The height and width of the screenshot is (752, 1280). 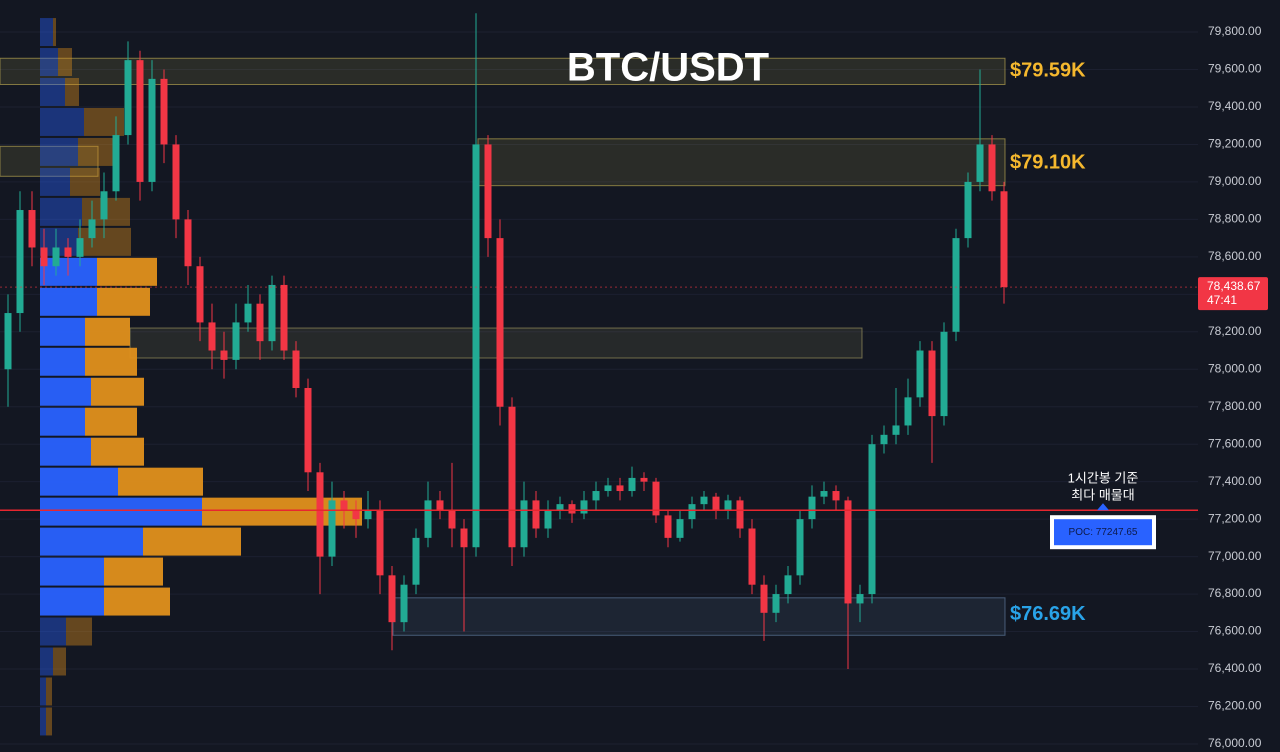 I want to click on last-price-box, so click(x=1233, y=294).